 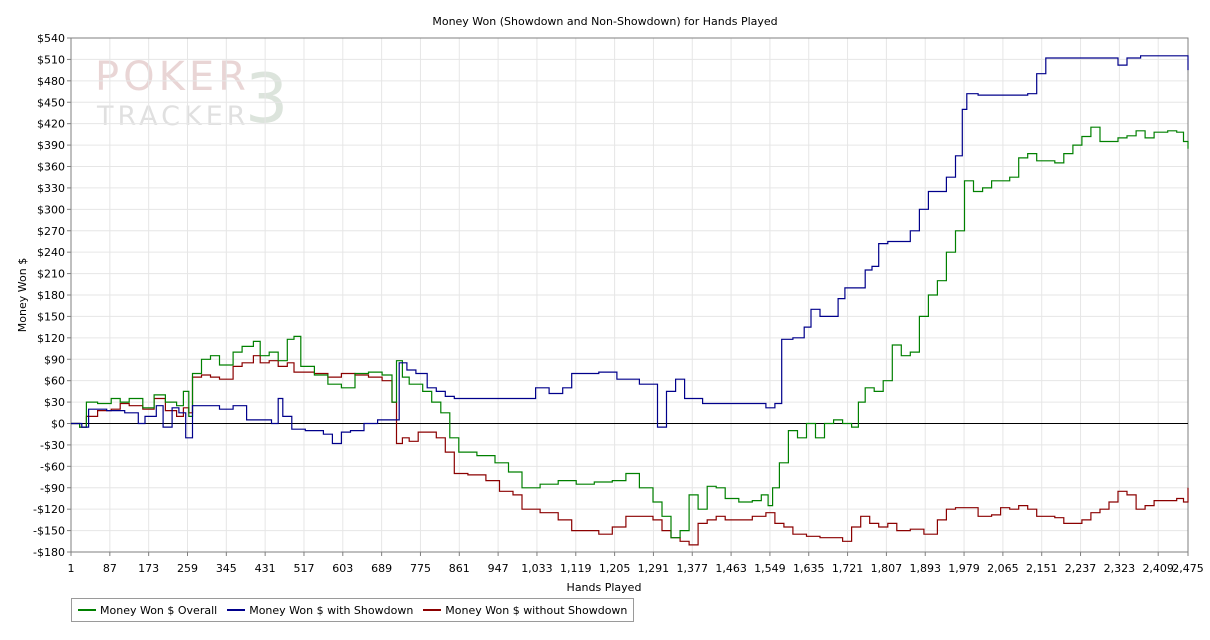 I want to click on watermark-numeral: 3, so click(x=266, y=99).